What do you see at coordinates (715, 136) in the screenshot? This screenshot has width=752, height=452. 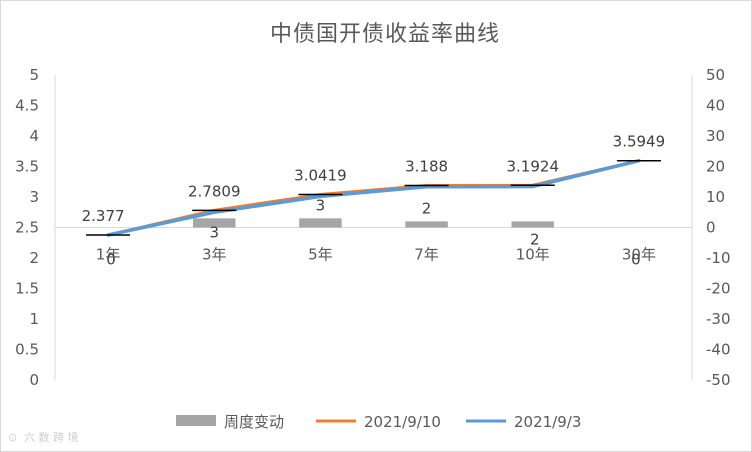 I see `right-tick-label: 30` at bounding box center [715, 136].